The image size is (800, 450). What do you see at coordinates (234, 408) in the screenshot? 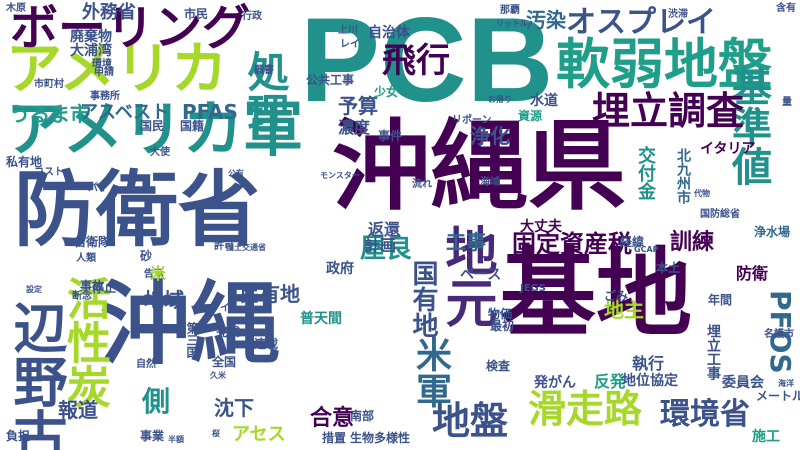
I see `word-chinka: 沈下` at bounding box center [234, 408].